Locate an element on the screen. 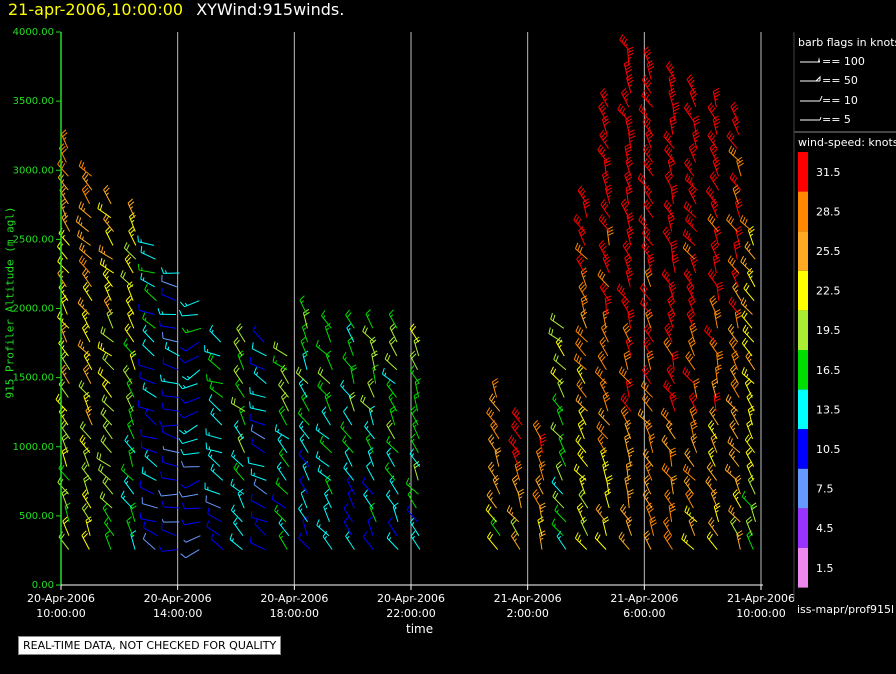 The width and height of the screenshot is (896, 674). x-tick-date: 20-Apr-2006 is located at coordinates (411, 598).